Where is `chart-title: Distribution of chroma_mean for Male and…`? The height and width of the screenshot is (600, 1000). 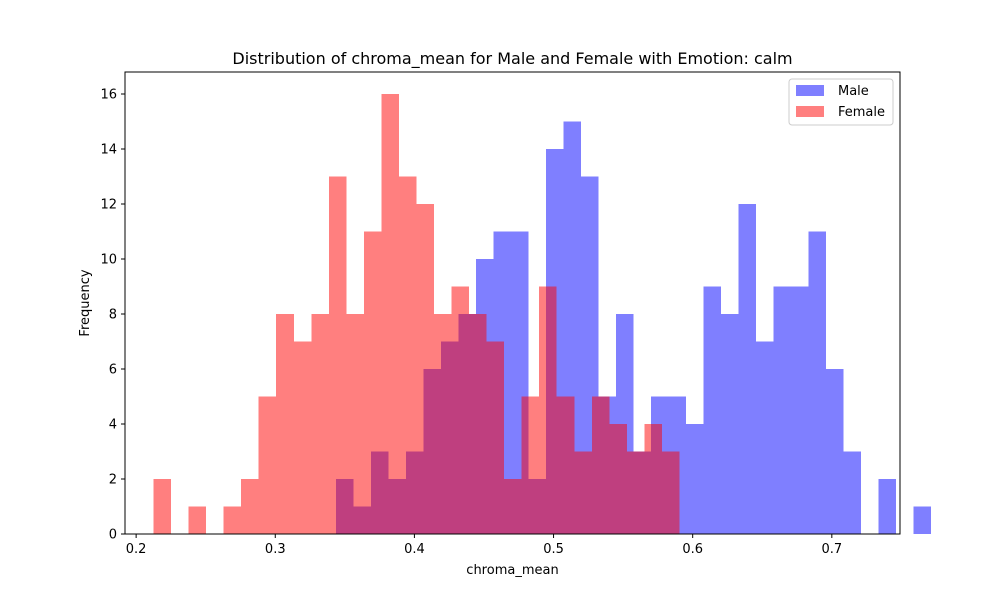 chart-title: Distribution of chroma_mean for Male and… is located at coordinates (512, 59).